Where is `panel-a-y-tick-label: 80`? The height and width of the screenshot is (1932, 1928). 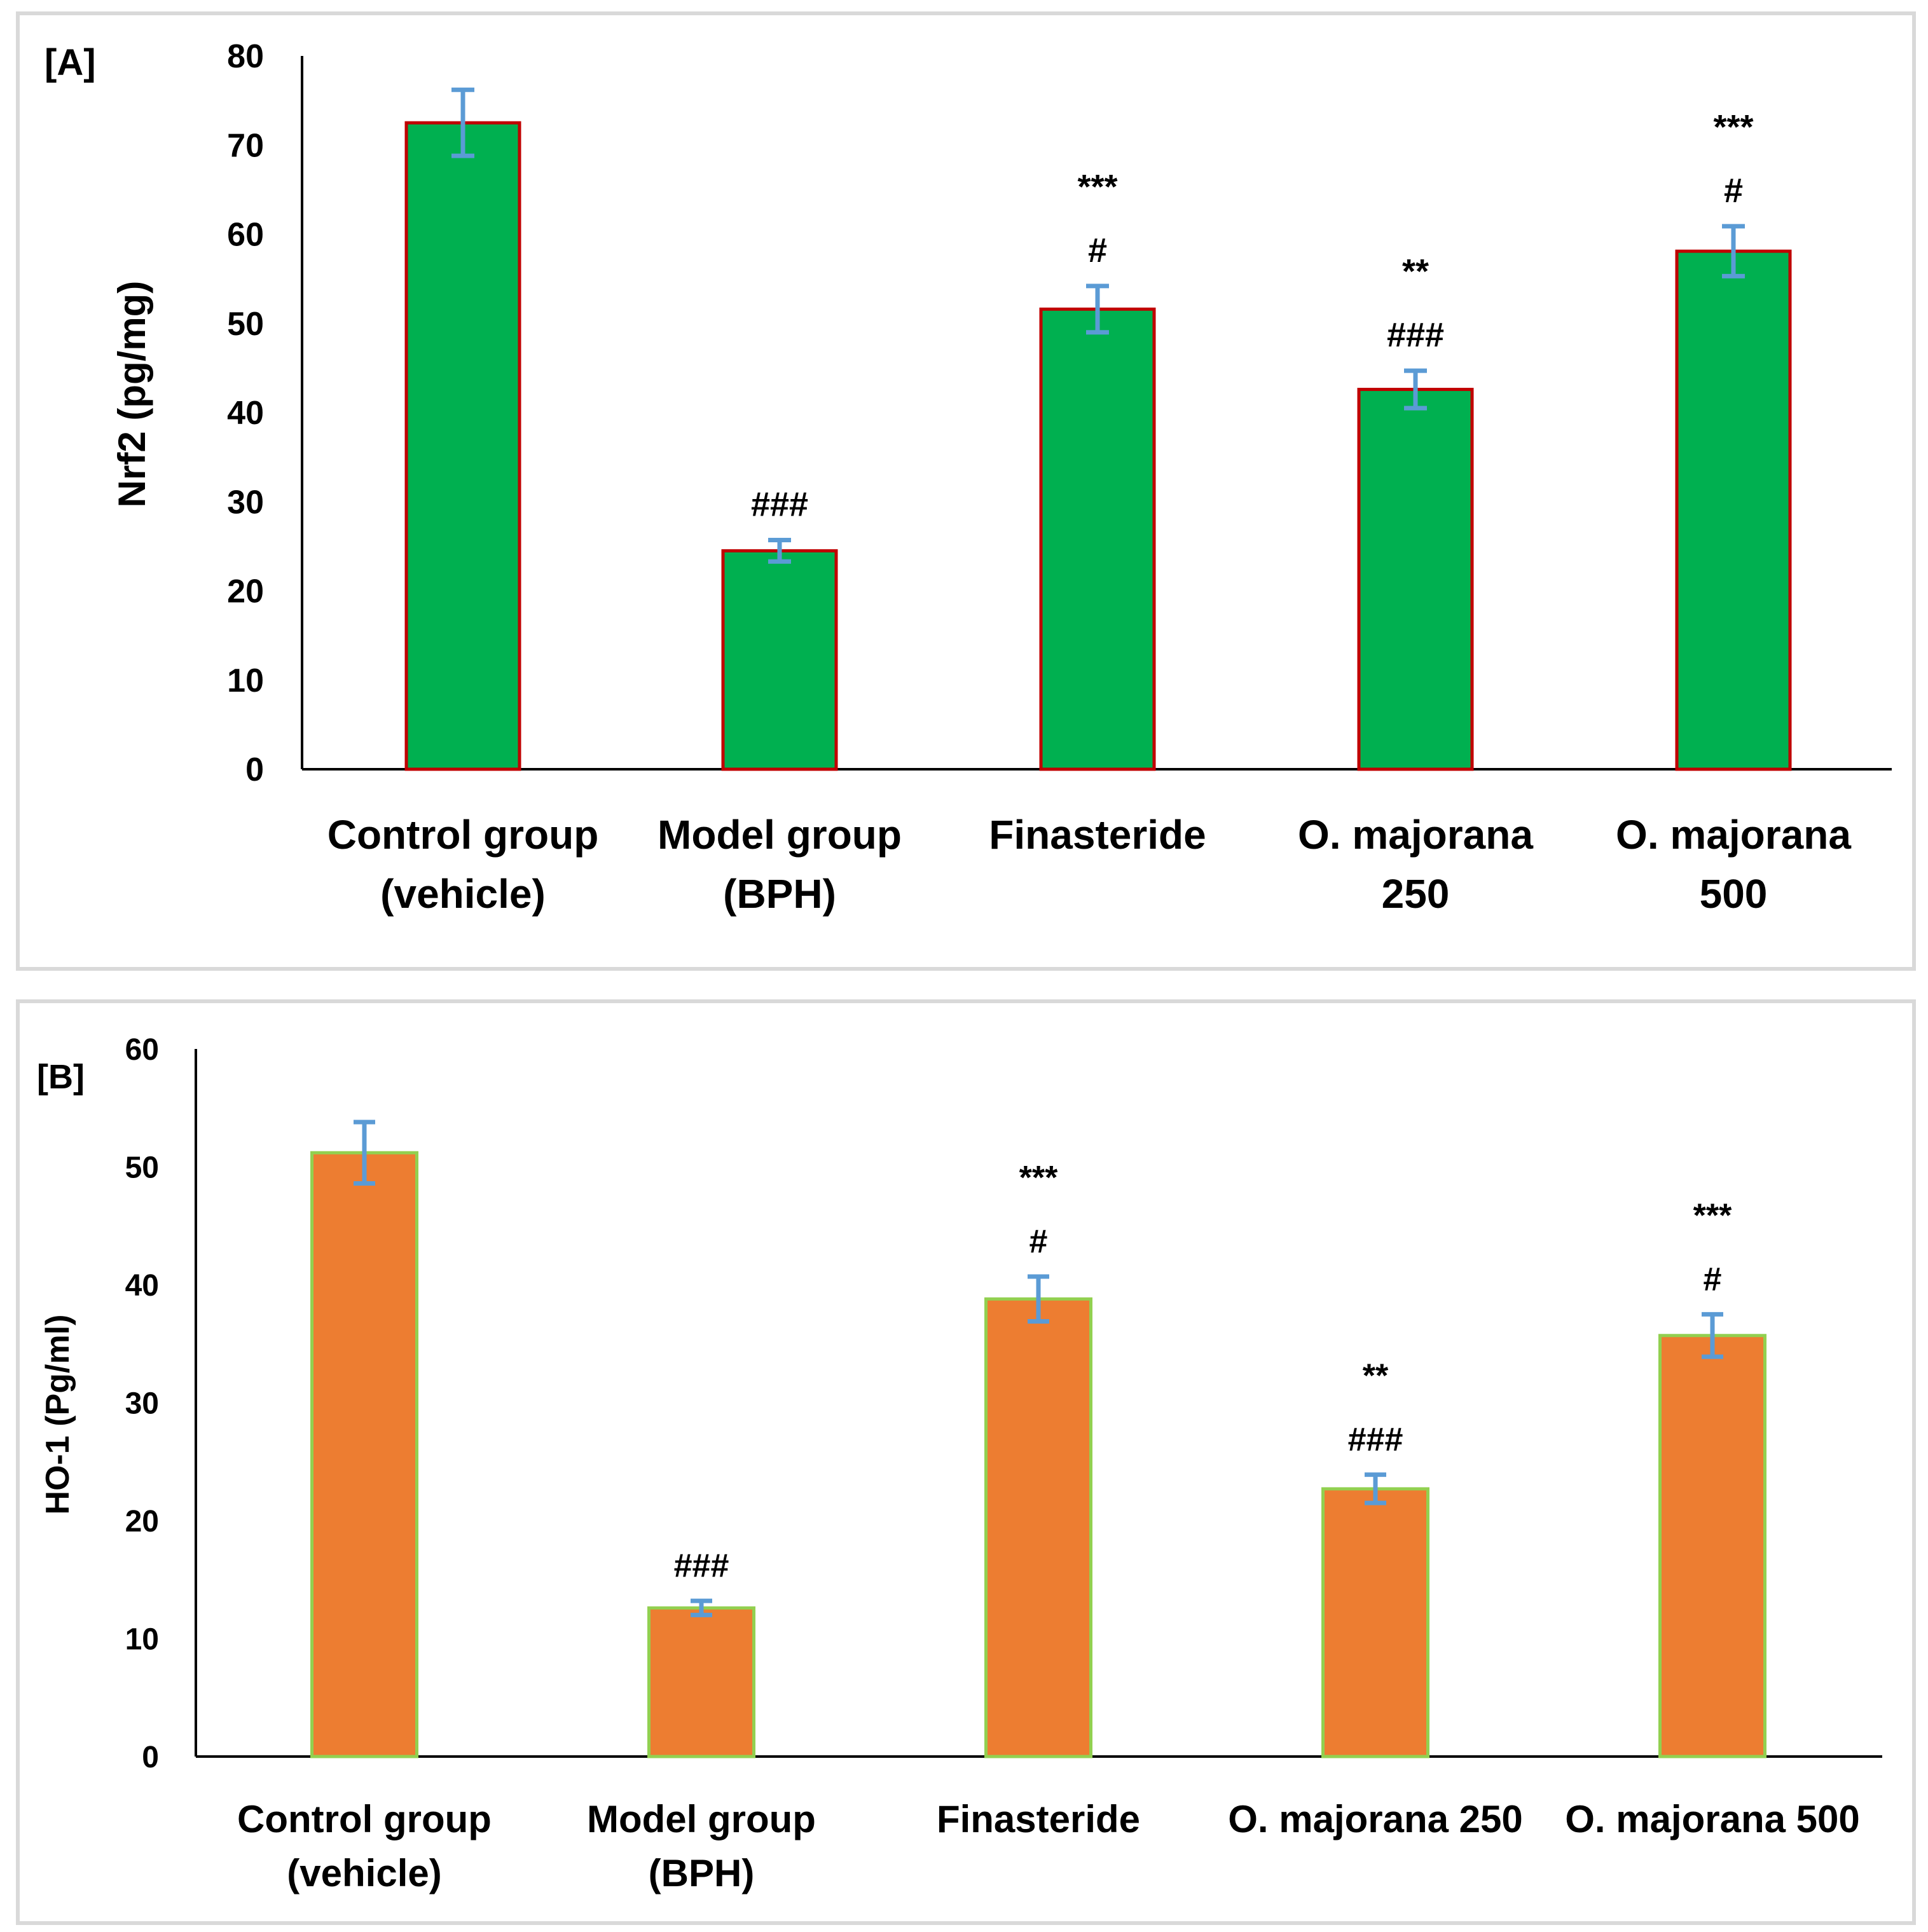 panel-a-y-tick-label: 80 is located at coordinates (245, 56).